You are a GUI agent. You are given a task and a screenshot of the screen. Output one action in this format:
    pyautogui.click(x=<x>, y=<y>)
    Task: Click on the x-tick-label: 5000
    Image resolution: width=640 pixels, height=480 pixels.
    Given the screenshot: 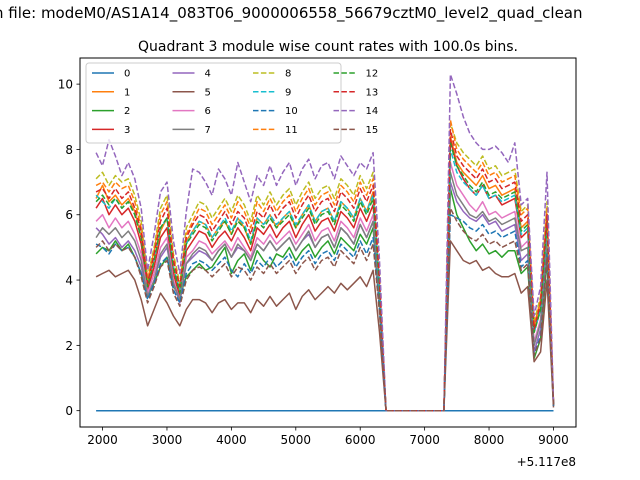 What is the action you would take?
    pyautogui.click(x=296, y=440)
    